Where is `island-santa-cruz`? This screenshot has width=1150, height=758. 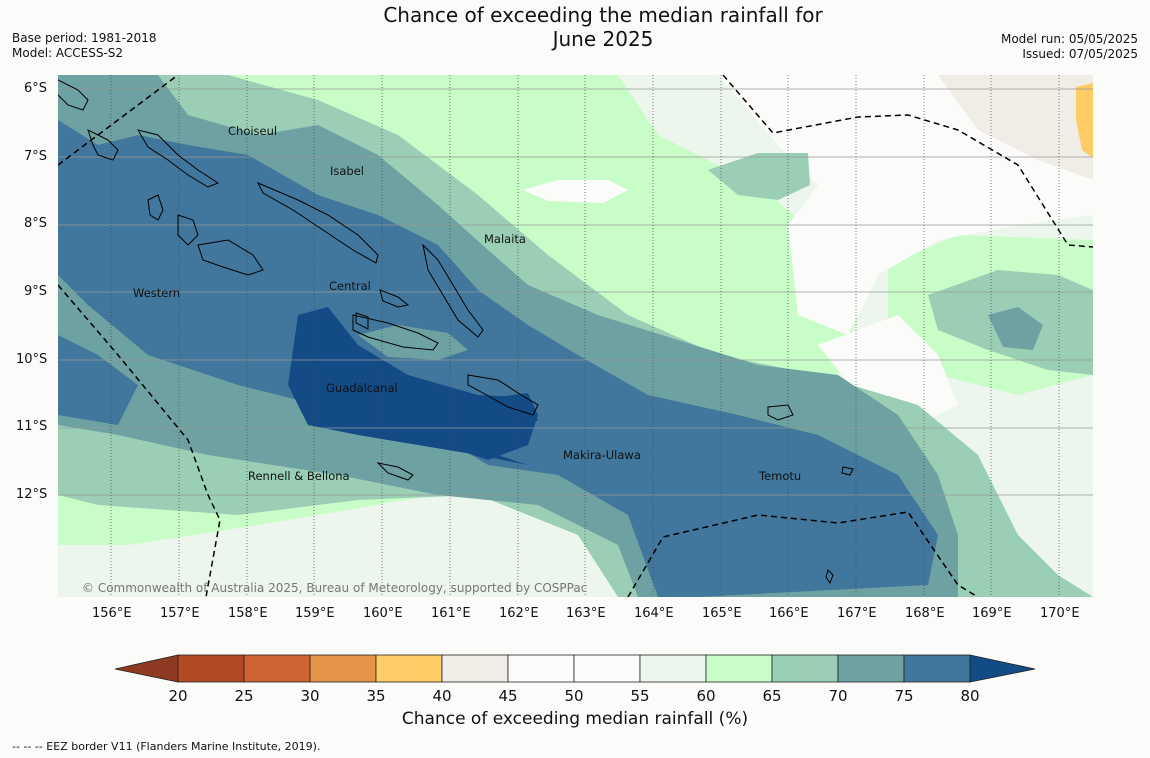
island-santa-cruz is located at coordinates (780, 412).